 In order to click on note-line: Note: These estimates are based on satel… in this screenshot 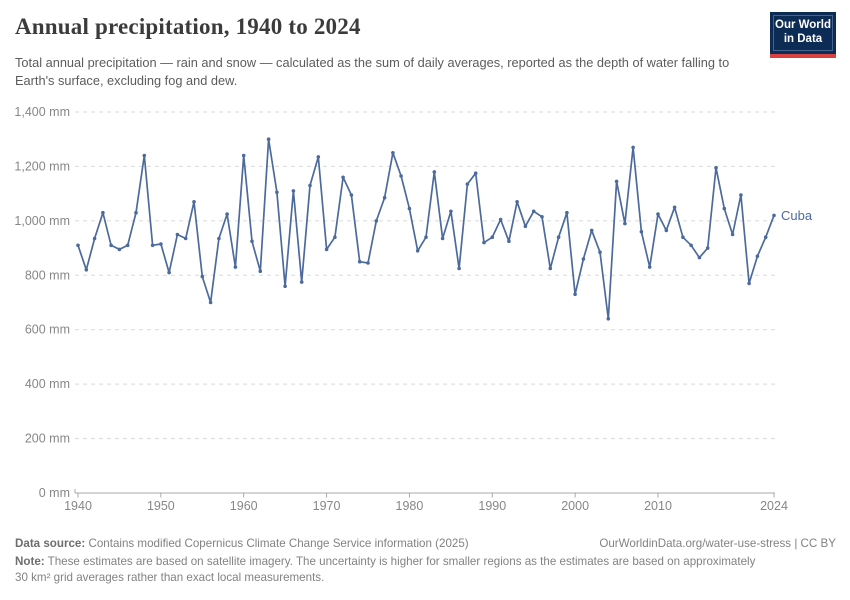, I will do `click(385, 570)`.